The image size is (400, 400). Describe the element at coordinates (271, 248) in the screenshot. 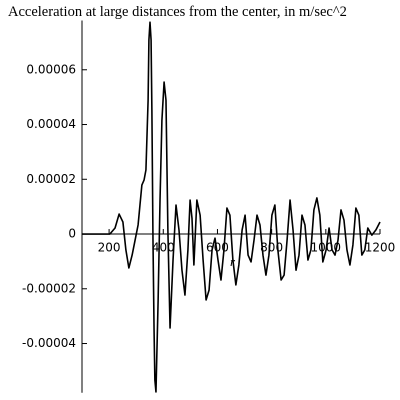

I see `x-tick-label: 800` at that location.